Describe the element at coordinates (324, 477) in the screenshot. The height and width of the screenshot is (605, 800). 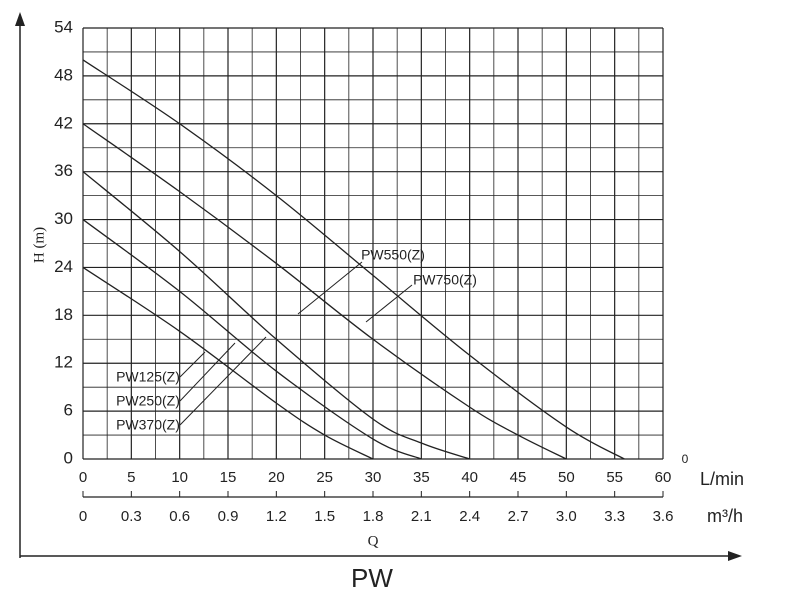
I see `x-tick-label: 25` at that location.